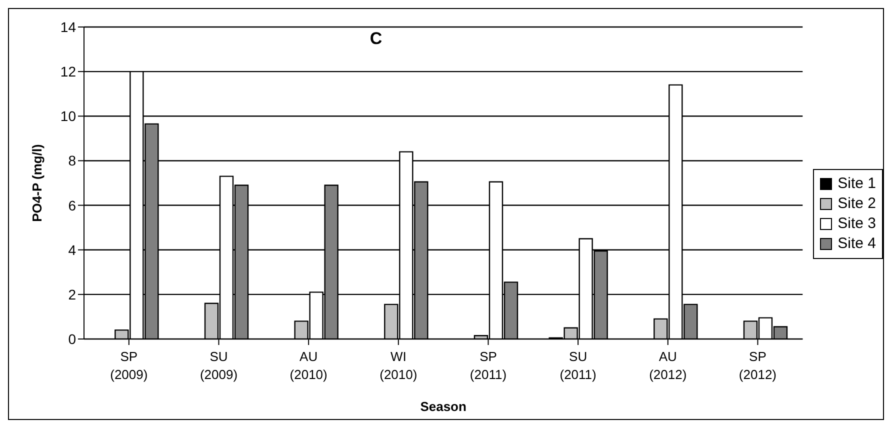 This screenshot has width=892, height=428. Describe the element at coordinates (857, 224) in the screenshot. I see `legend-label: Site 3` at that location.